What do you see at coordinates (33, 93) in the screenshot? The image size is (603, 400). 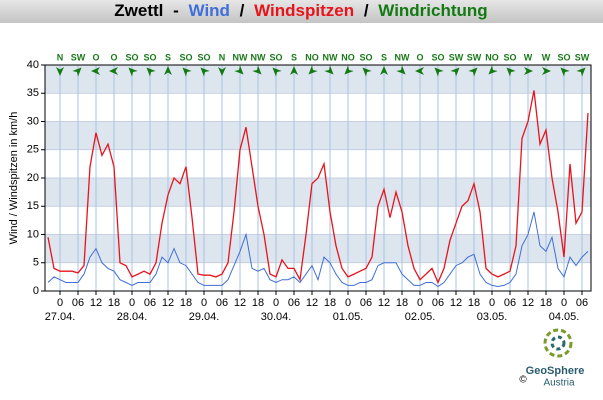 I see `y-tick-label: 35` at bounding box center [33, 93].